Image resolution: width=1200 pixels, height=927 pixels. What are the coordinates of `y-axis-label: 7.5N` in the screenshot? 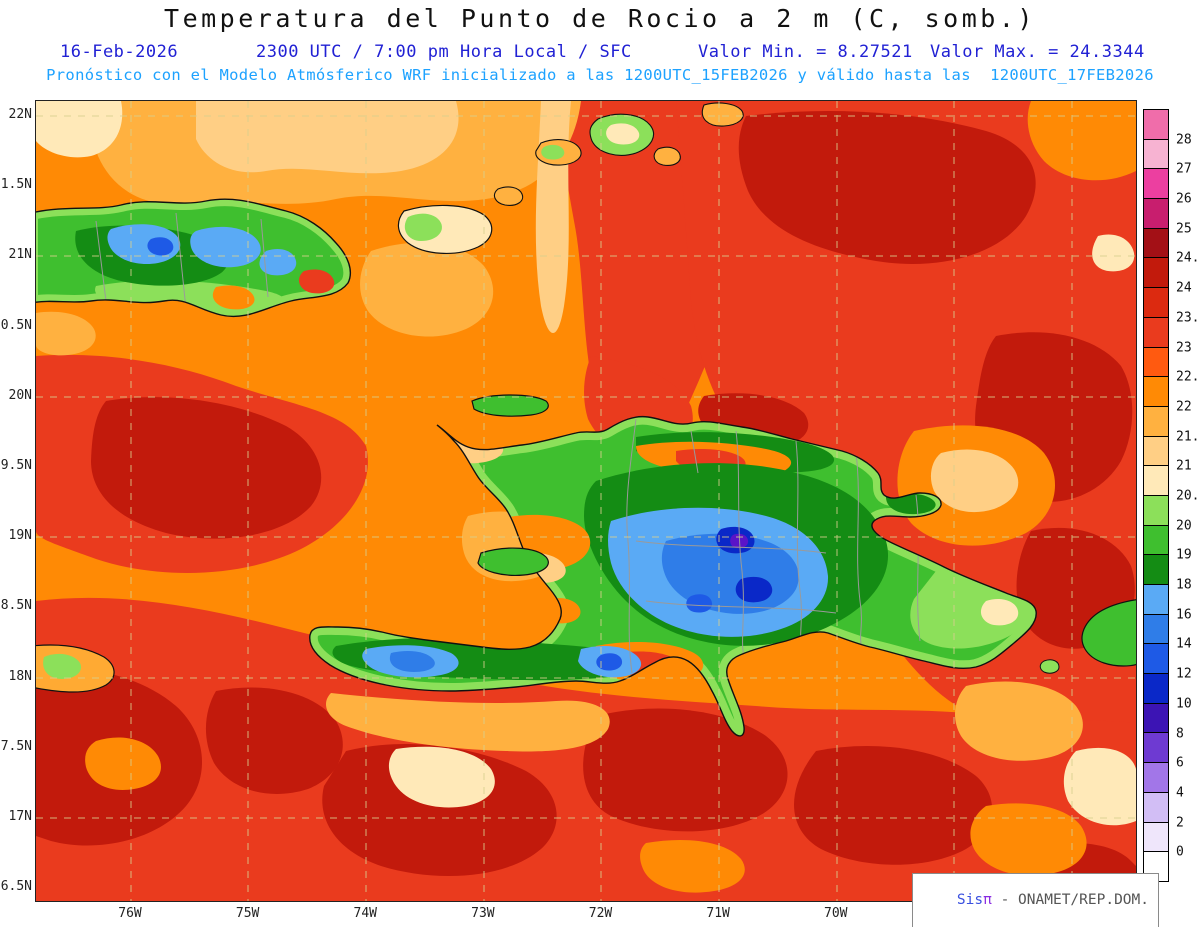 It's located at (16, 746).